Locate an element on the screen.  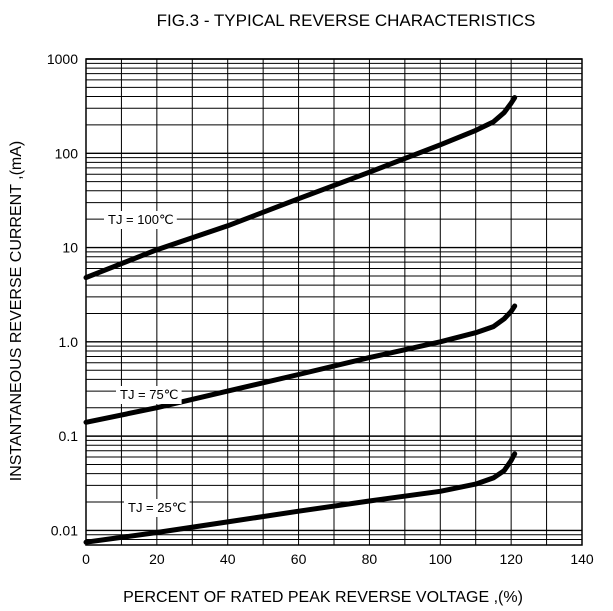
series-label: TJ = 100℃ is located at coordinates (141, 219).